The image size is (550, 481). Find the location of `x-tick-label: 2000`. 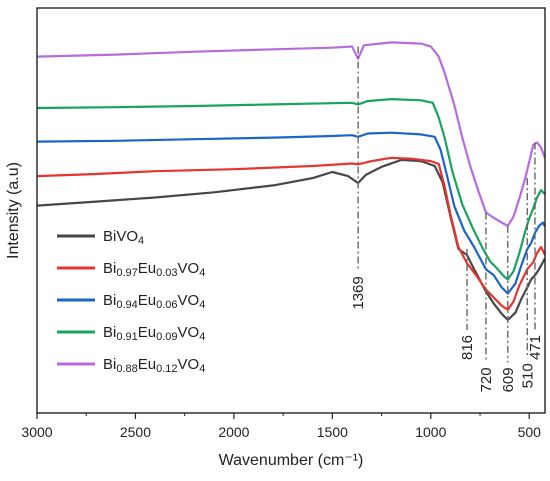

x-tick-label: 2000 is located at coordinates (233, 432).